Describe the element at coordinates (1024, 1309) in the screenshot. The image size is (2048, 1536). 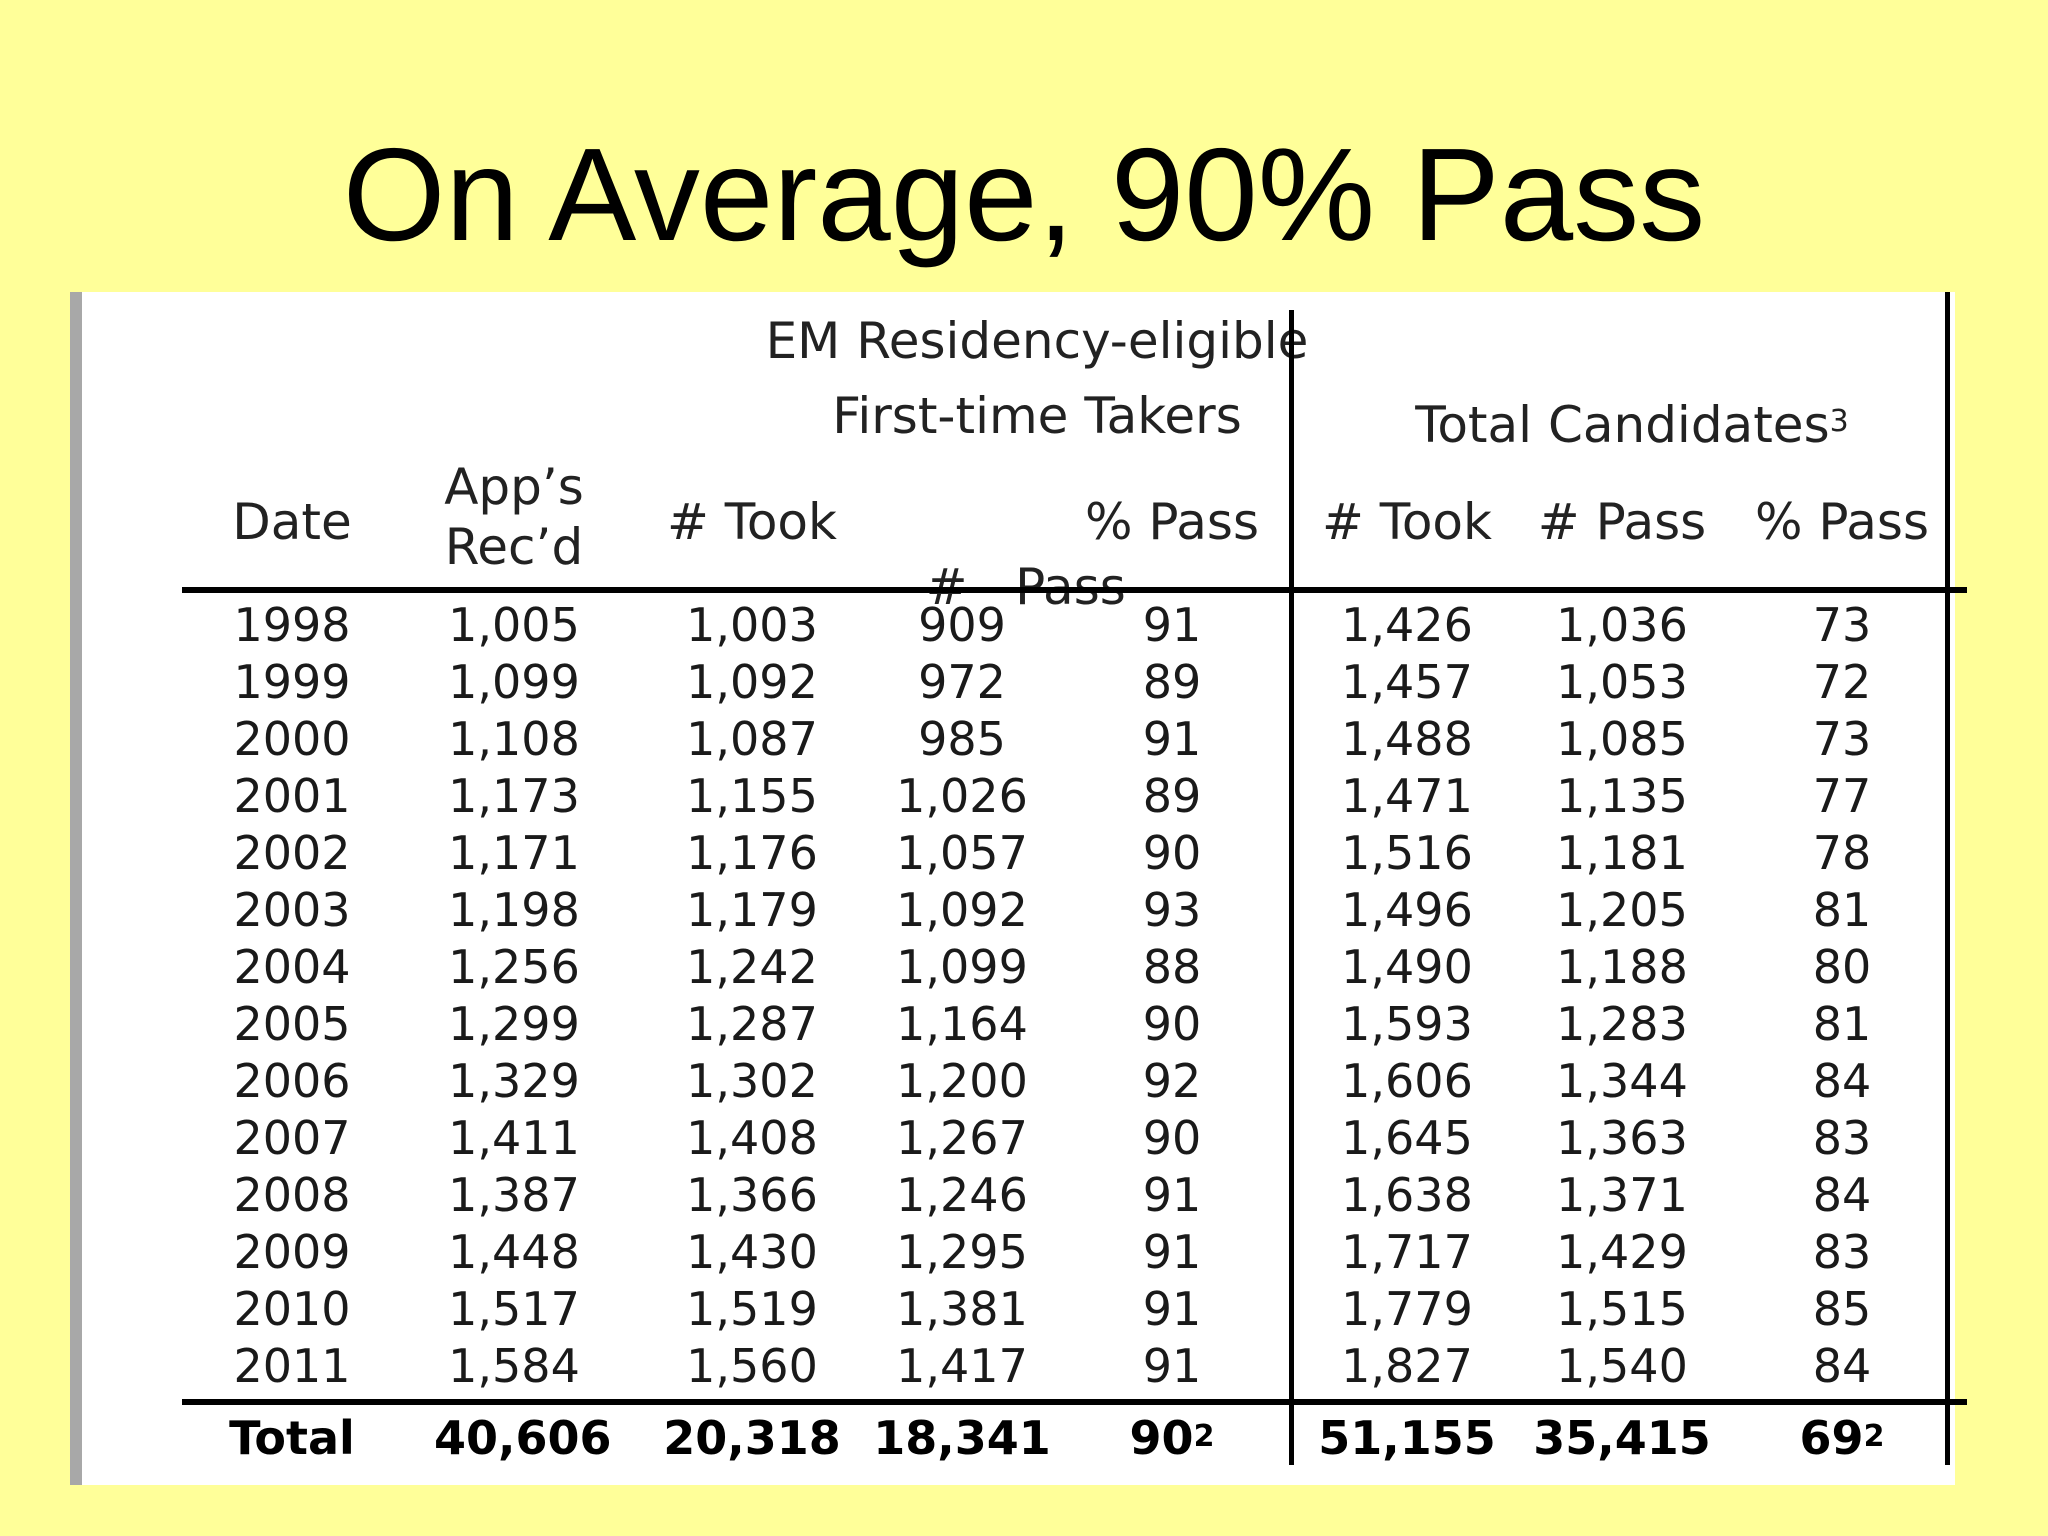
I see `table-row: 2010 1,517 1,519 1,381 91 1,779 1,515 85` at that location.